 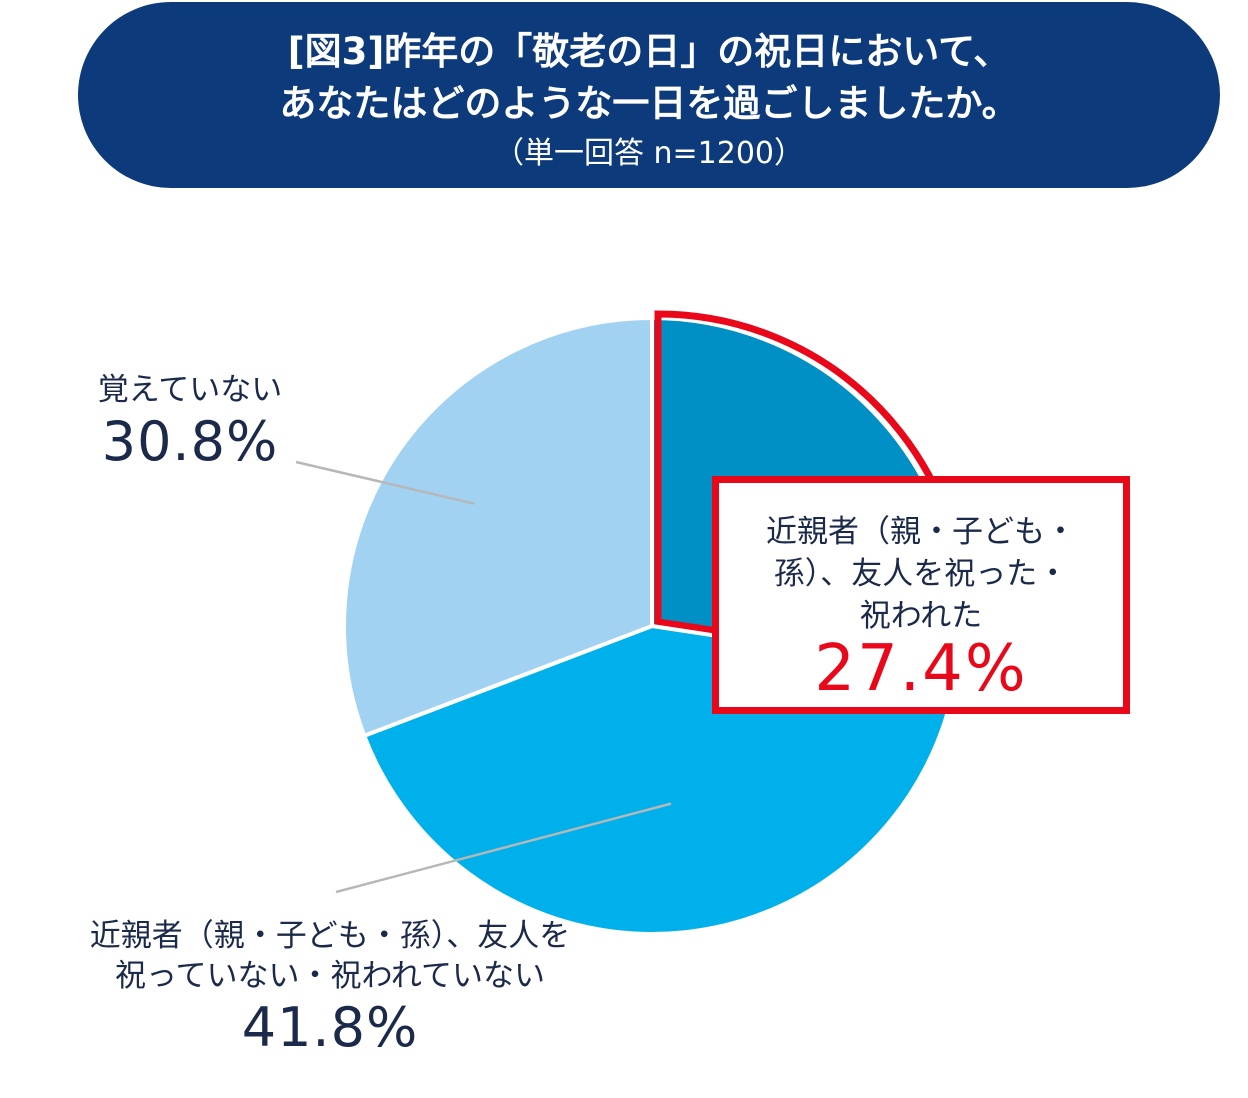 I want to click on slice-not-remember, so click(x=498, y=527).